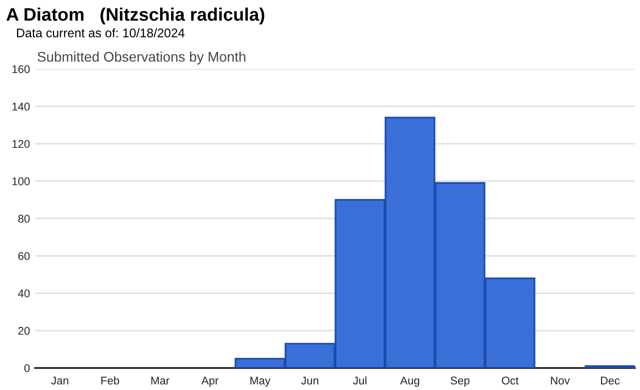 Image resolution: width=640 pixels, height=390 pixels. What do you see at coordinates (110, 380) in the screenshot?
I see `x-tick-label: Feb` at bounding box center [110, 380].